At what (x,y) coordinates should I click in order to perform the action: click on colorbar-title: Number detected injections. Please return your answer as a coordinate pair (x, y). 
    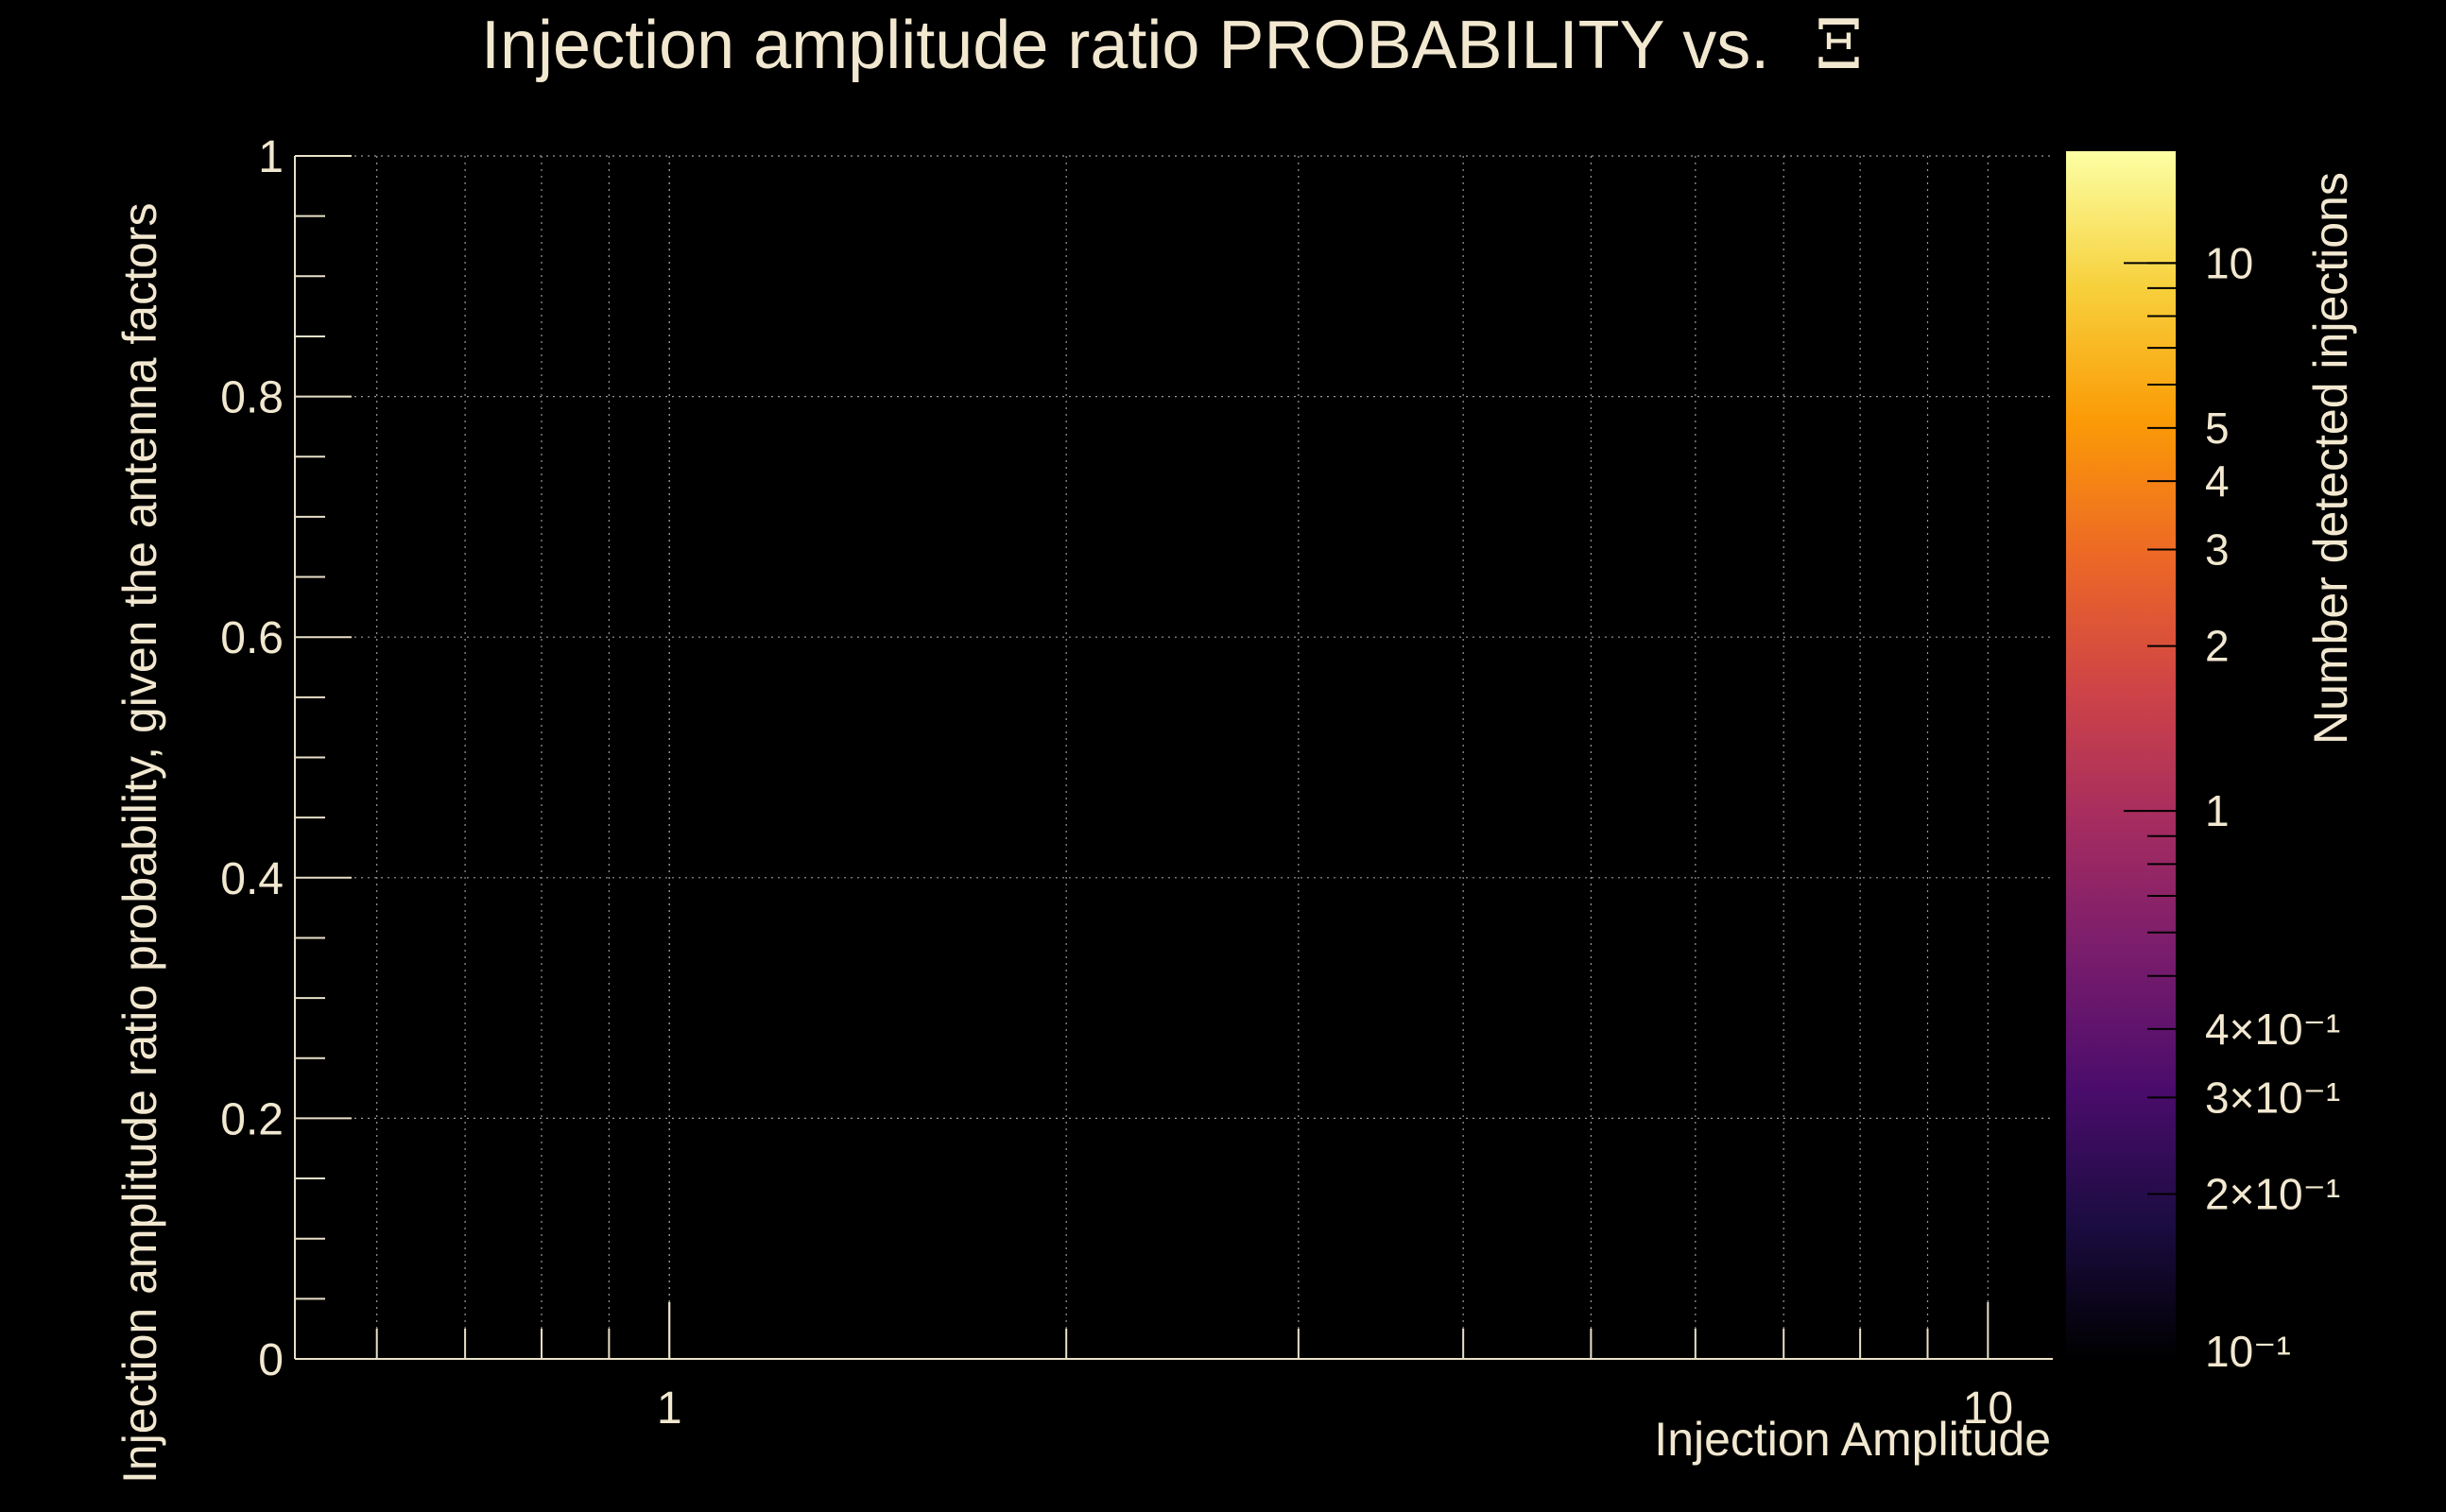
    Looking at the image, I should click on (2330, 458).